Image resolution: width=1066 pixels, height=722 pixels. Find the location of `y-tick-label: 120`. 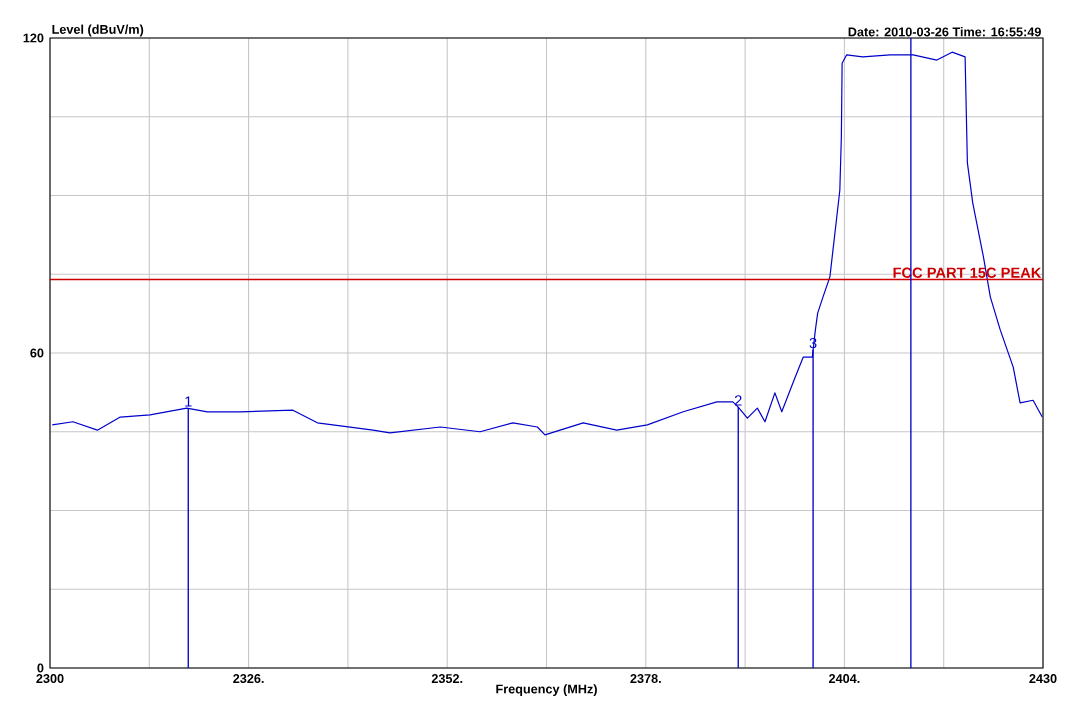

y-tick-label: 120 is located at coordinates (33, 38).